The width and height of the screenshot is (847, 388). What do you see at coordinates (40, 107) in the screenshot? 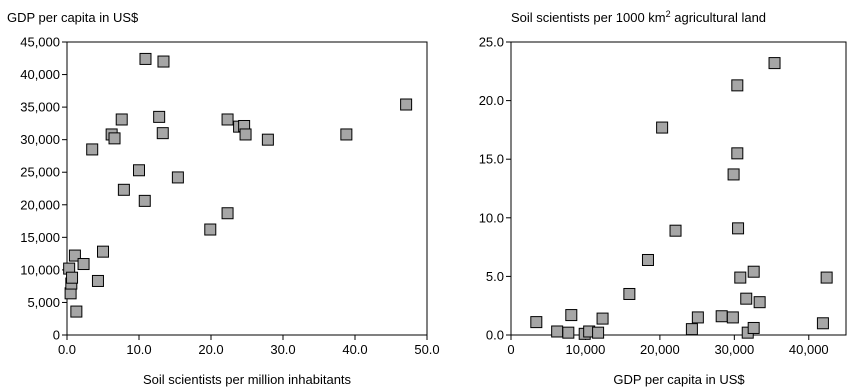
I see `left-y-tick-label: 35,000` at bounding box center [40, 107].